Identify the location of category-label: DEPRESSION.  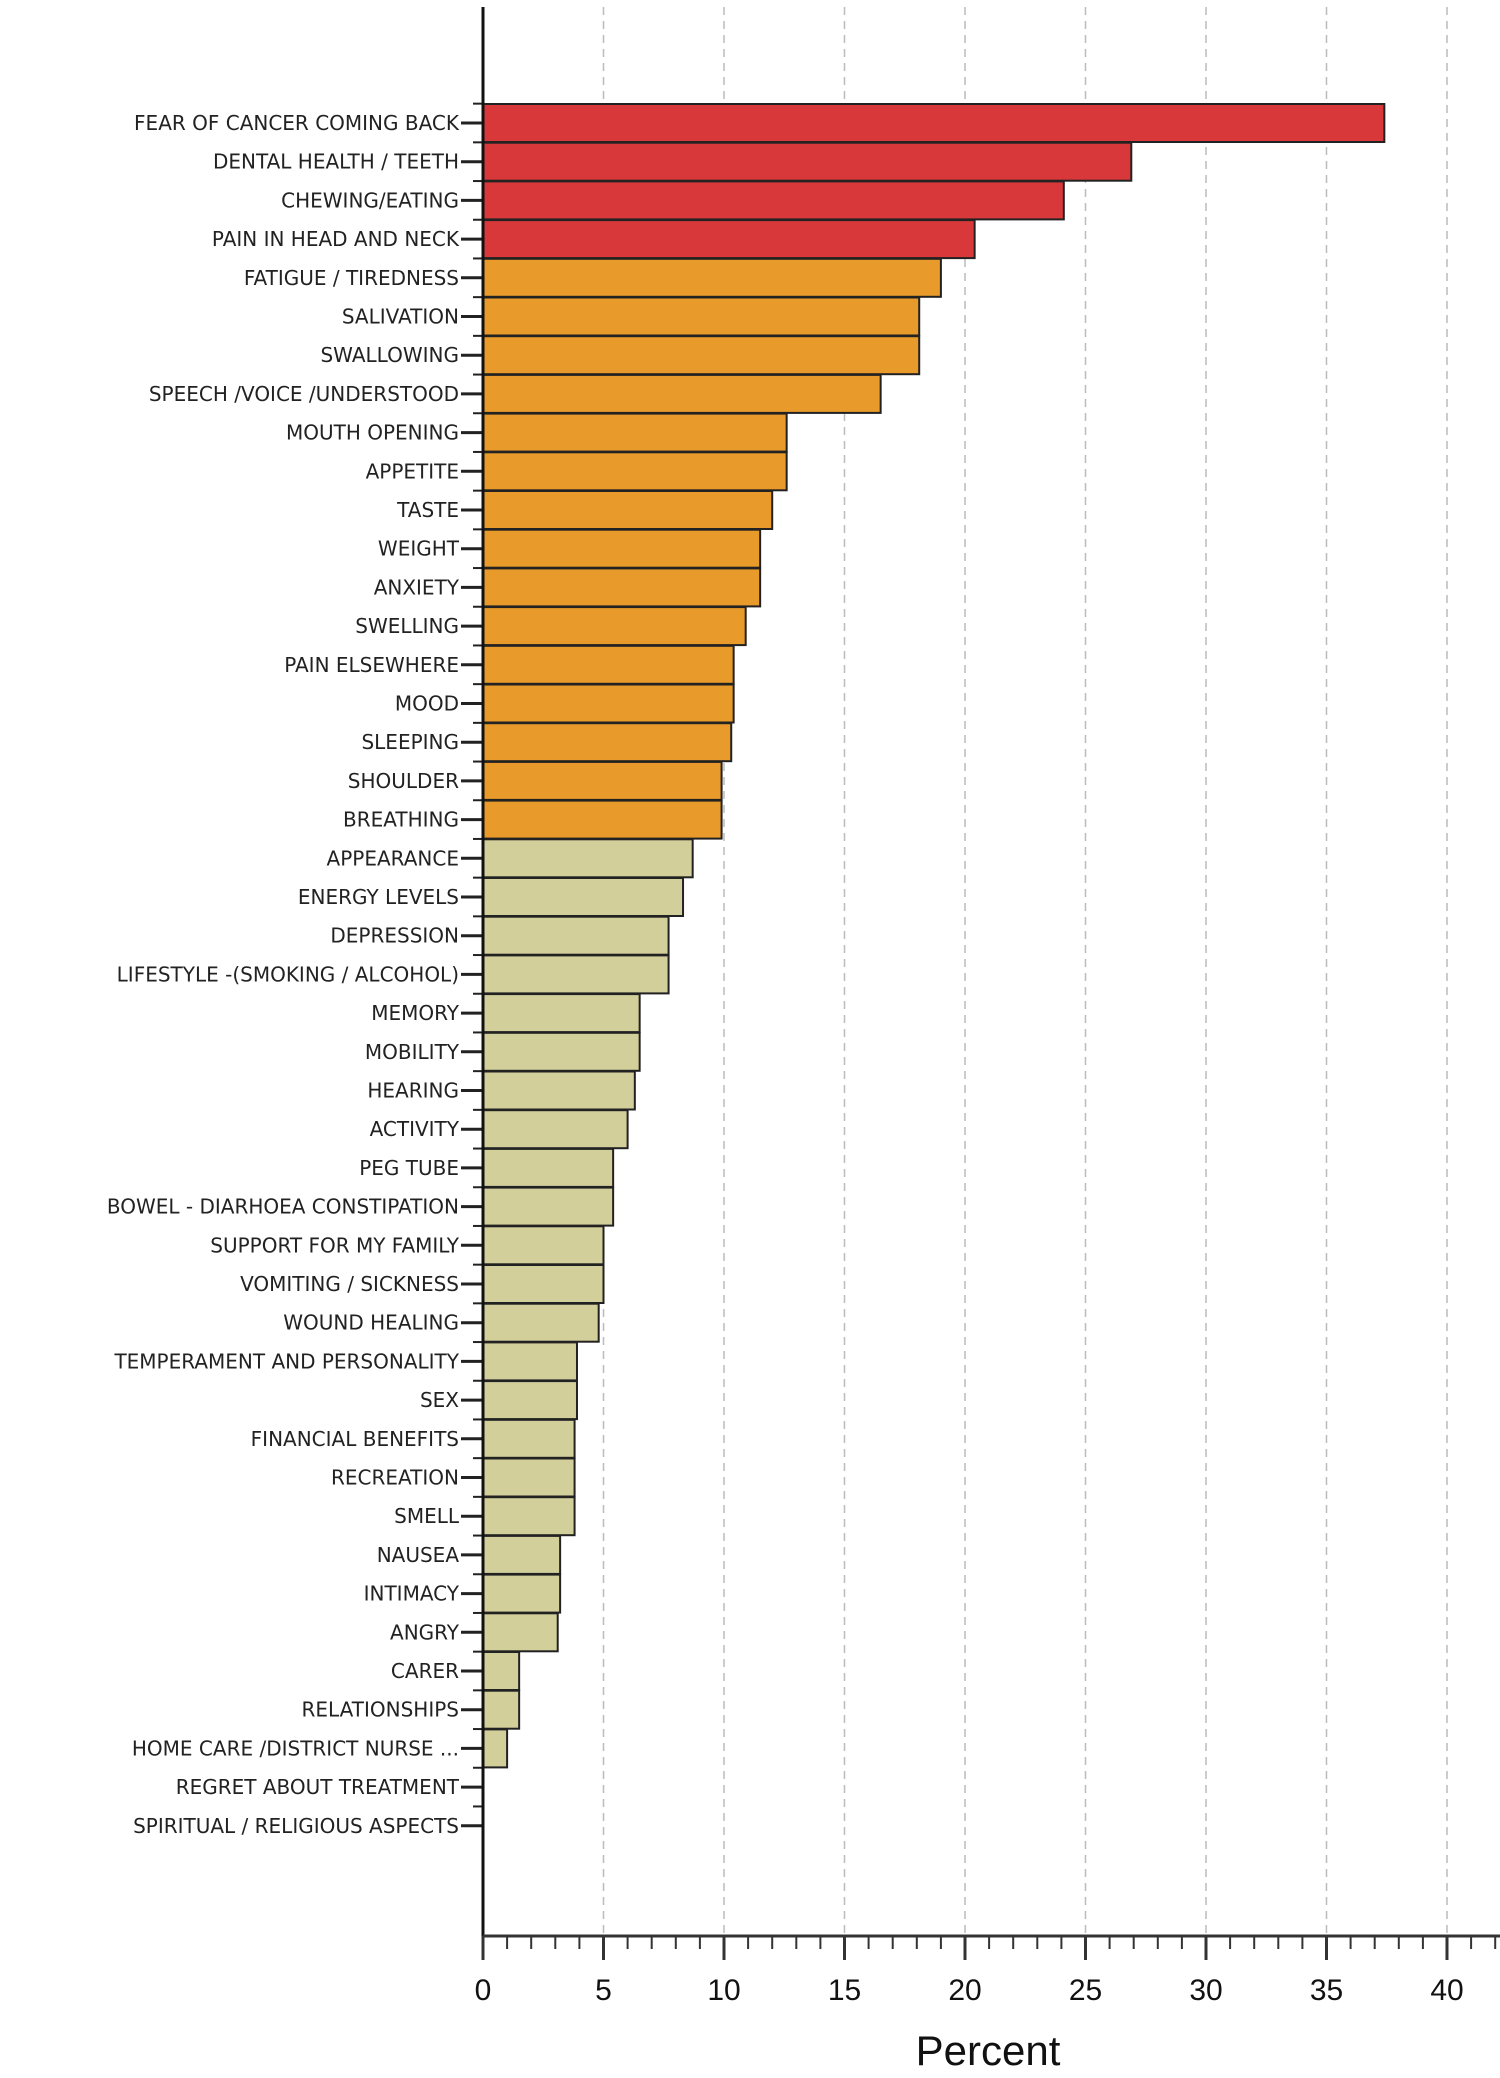
(394, 936).